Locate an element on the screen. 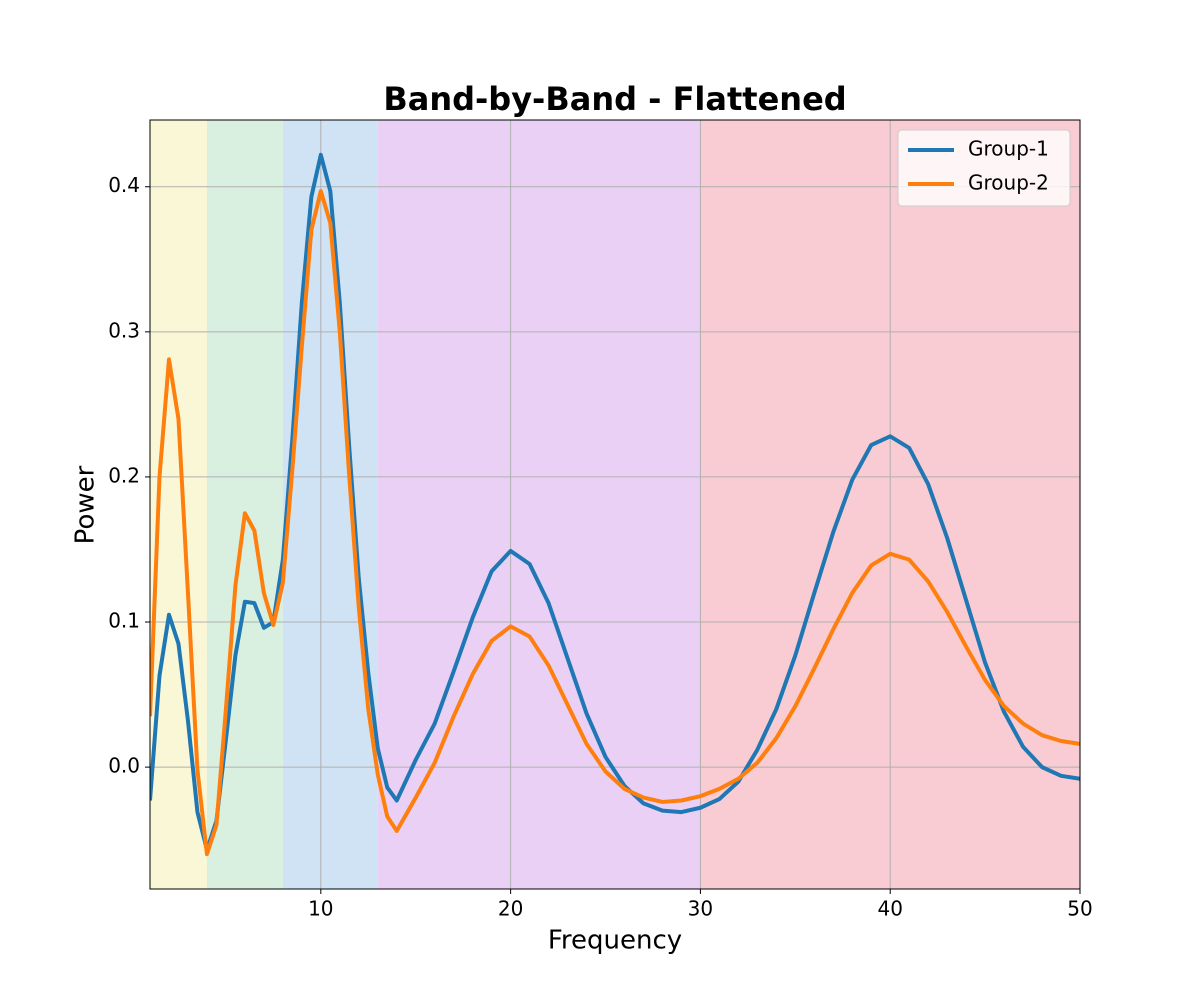  x-tick-label: 10 is located at coordinates (320, 909).